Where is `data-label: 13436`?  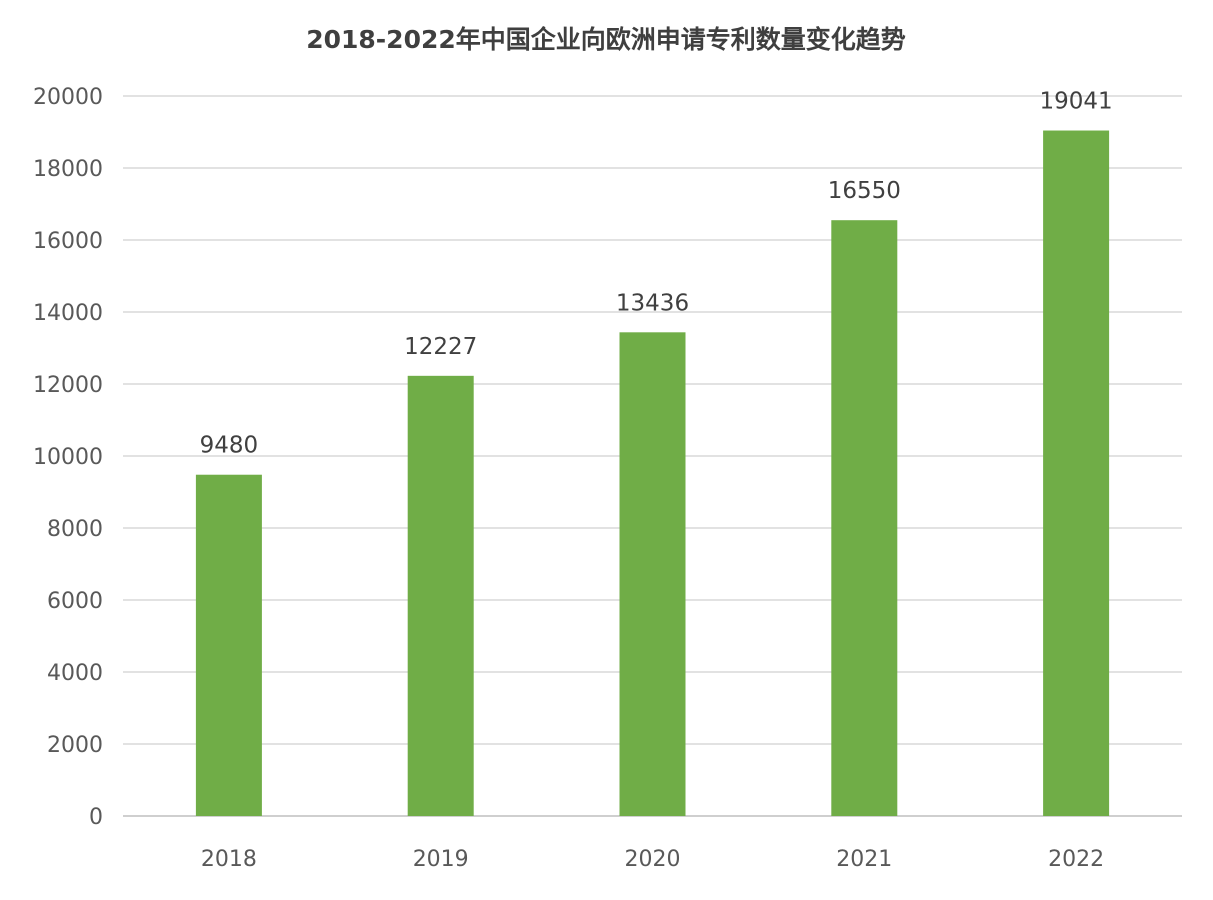 data-label: 13436 is located at coordinates (652, 303).